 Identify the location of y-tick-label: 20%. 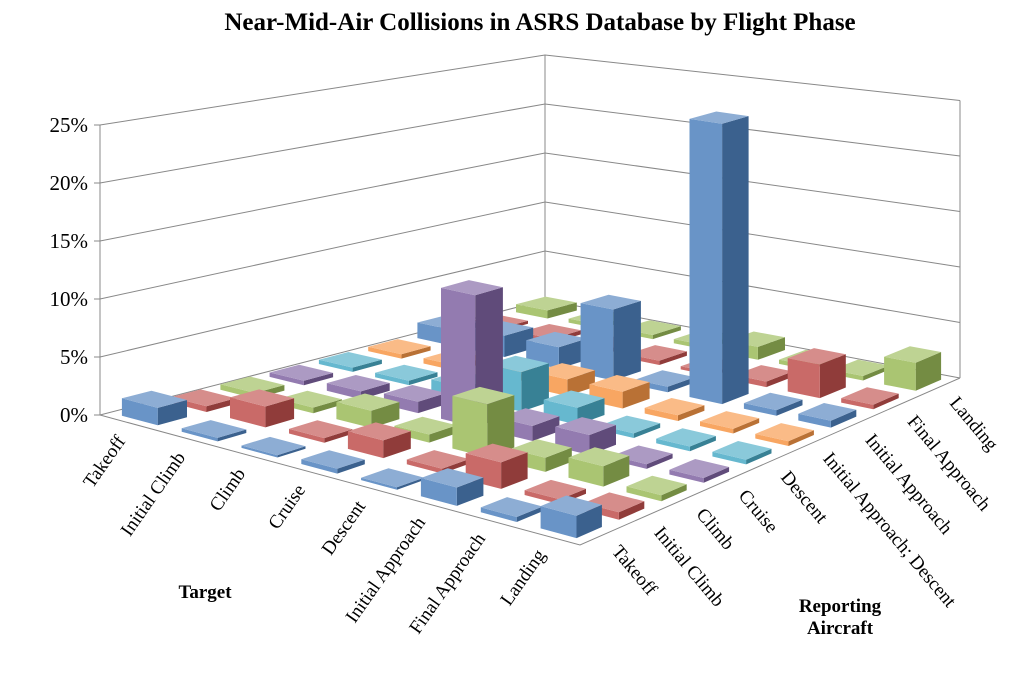
(69, 183).